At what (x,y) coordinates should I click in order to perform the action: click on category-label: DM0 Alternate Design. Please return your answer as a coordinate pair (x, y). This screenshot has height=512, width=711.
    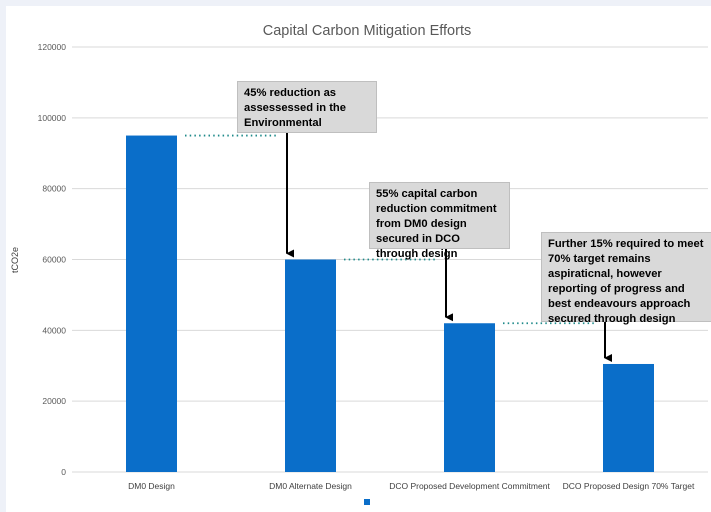
    Looking at the image, I should click on (310, 486).